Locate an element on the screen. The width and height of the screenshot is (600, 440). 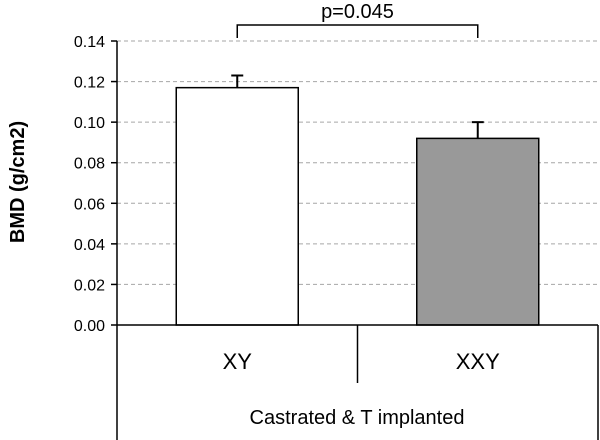
y-tick-label: 0.04 is located at coordinates (89, 245).